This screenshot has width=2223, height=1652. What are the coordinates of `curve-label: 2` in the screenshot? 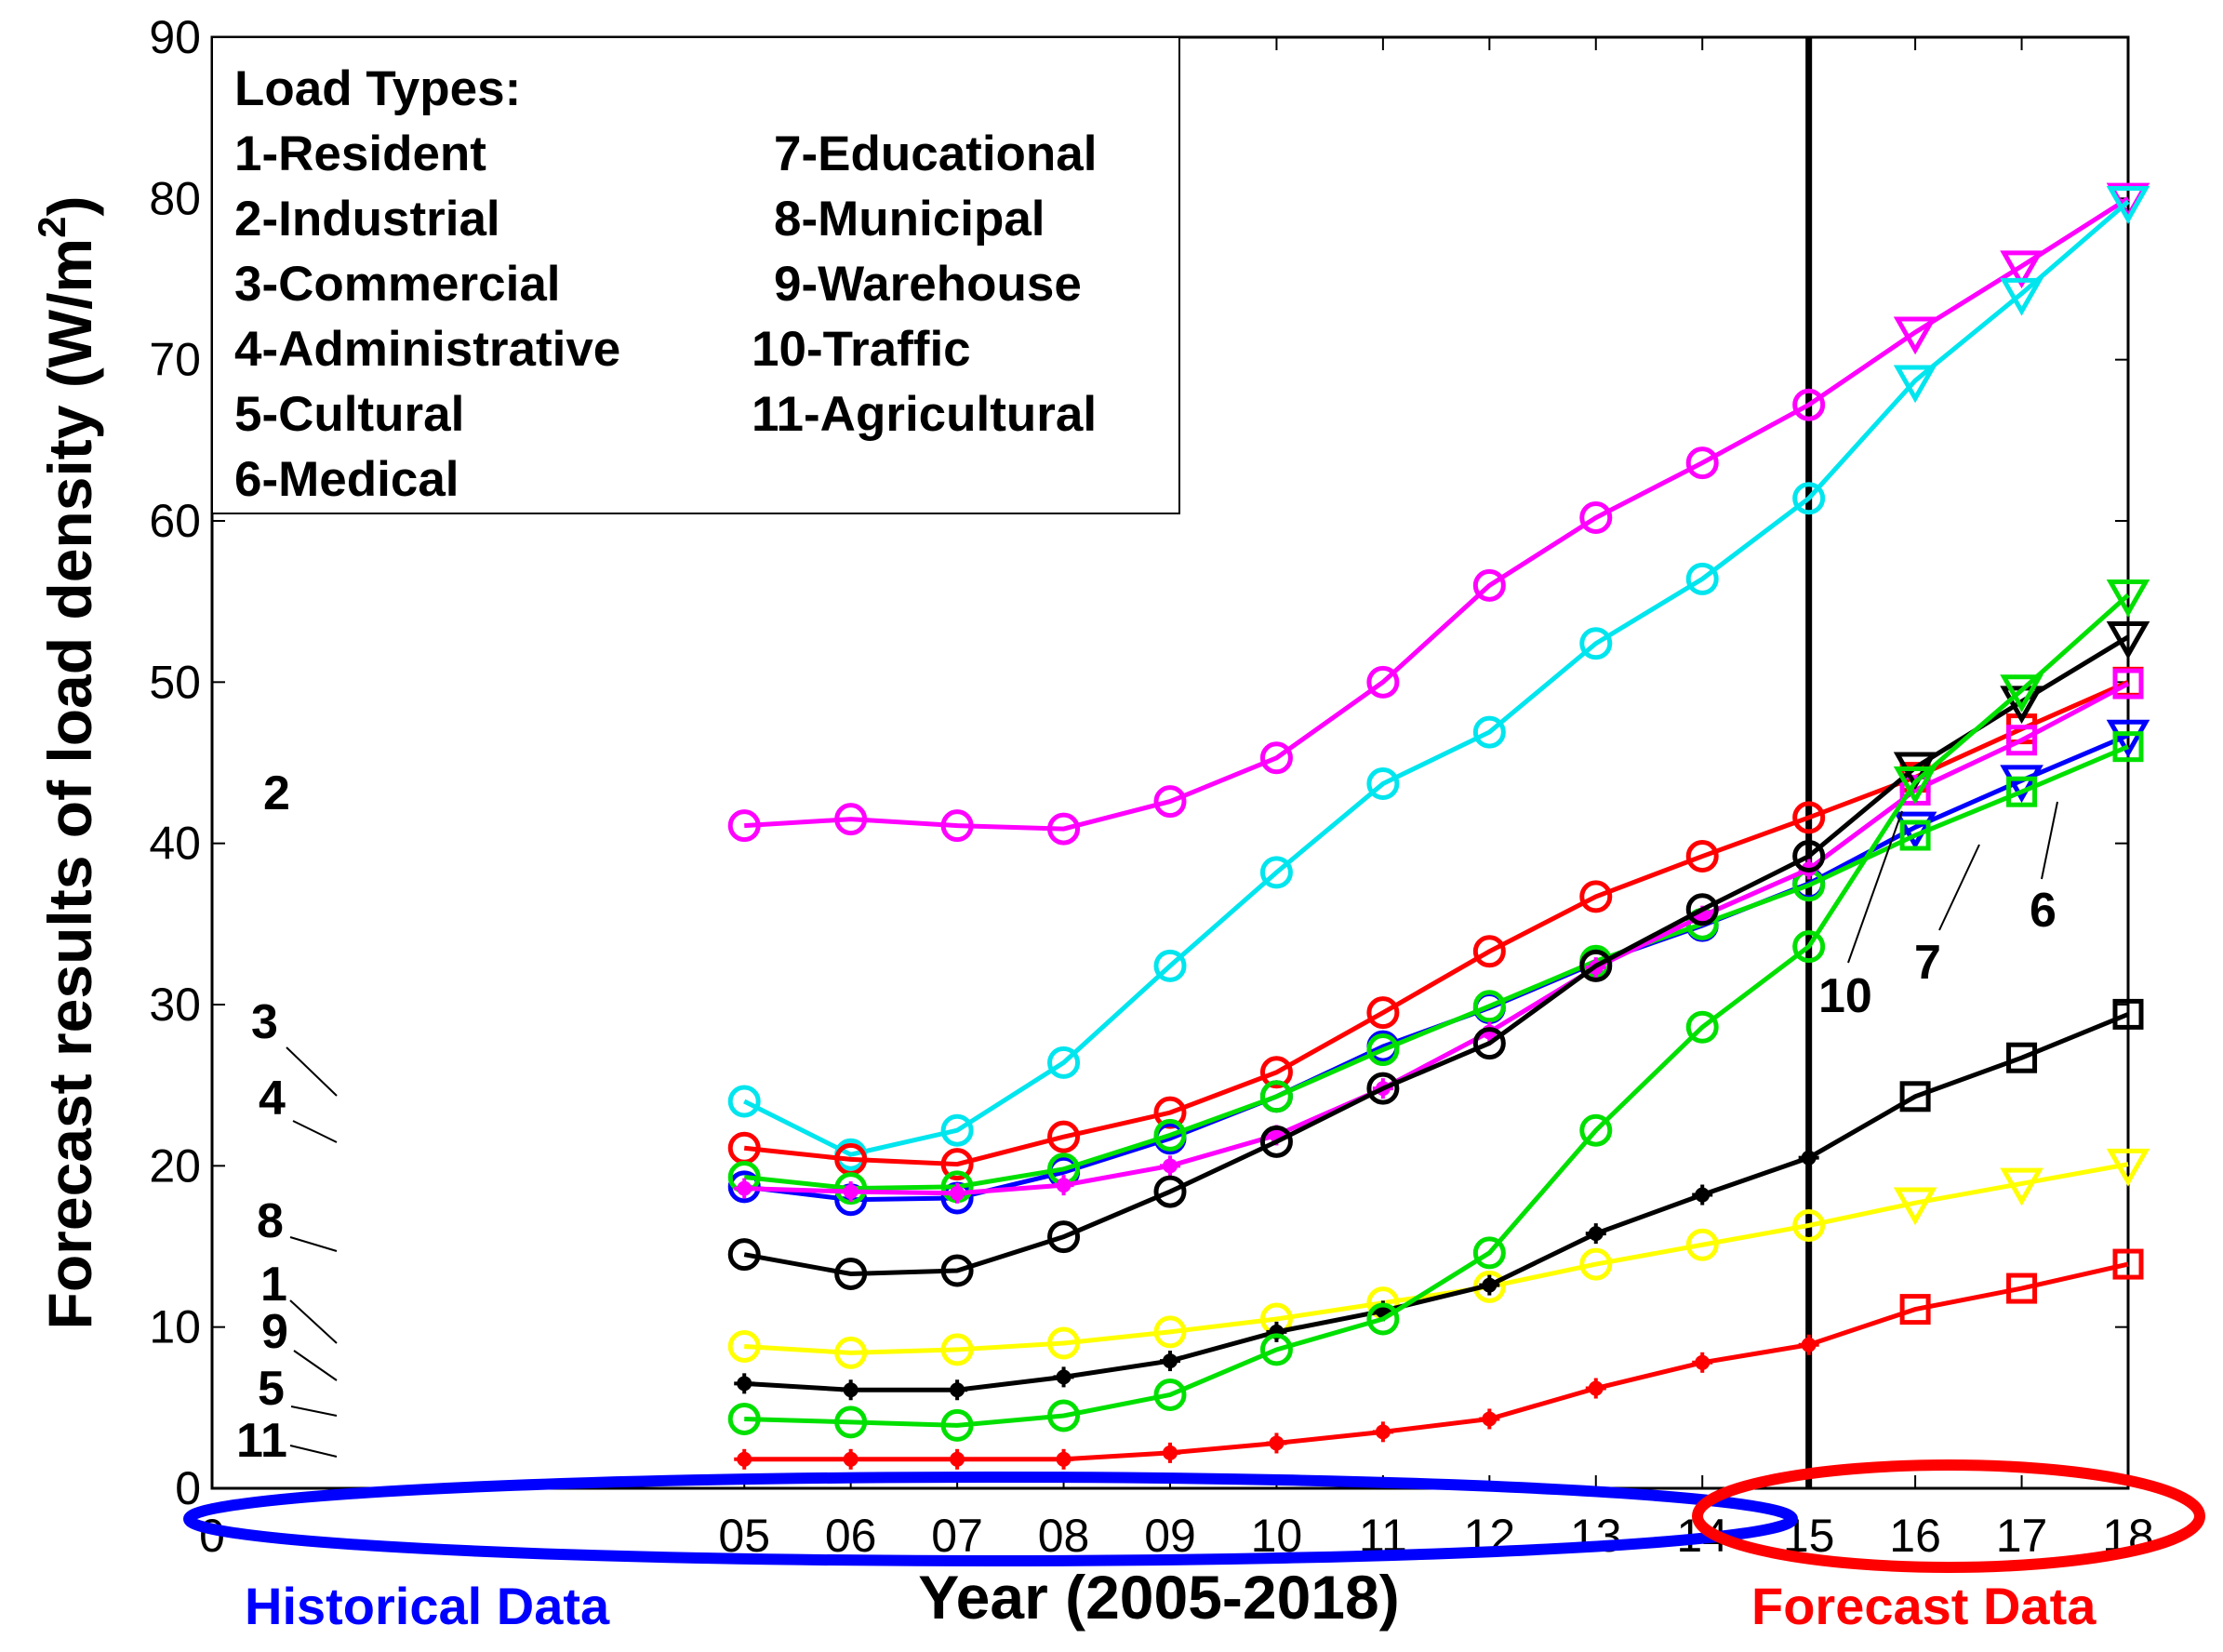 It's located at (276, 793).